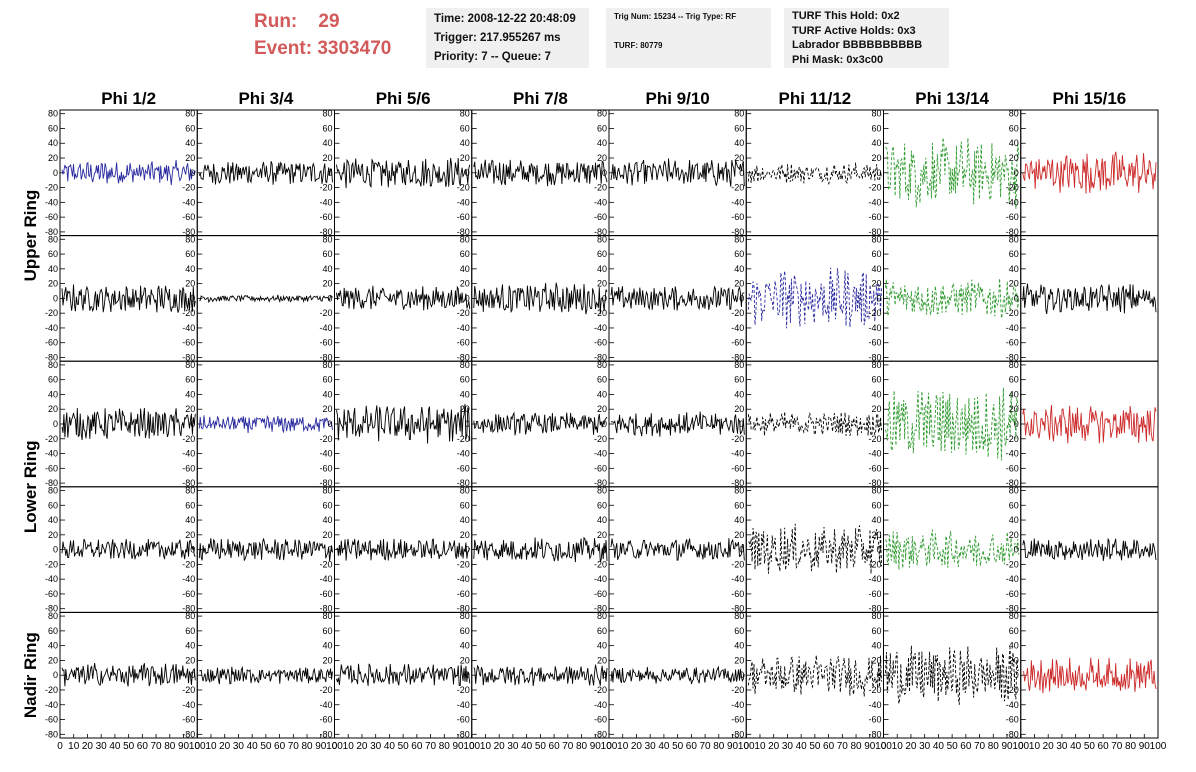 This screenshot has width=1196, height=772. Describe the element at coordinates (321, 746) in the screenshot. I see `x-tick-label: 90` at that location.